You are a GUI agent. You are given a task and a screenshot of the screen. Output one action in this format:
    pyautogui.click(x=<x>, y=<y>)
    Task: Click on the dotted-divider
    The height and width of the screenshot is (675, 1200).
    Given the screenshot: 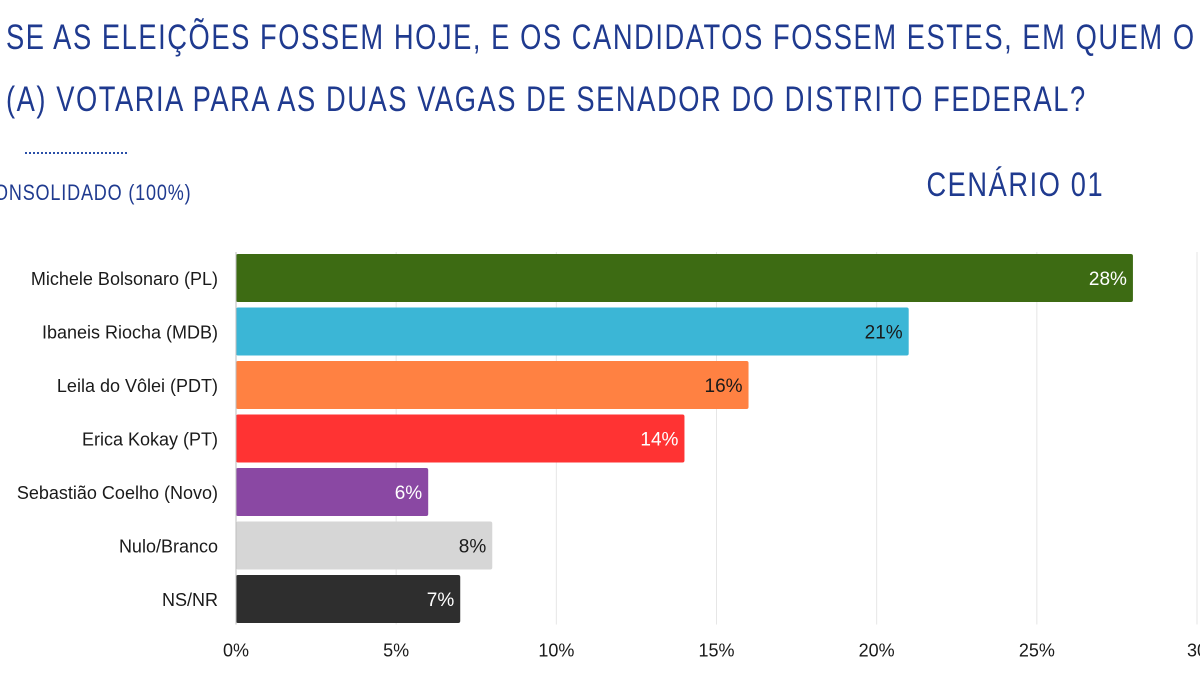 What is the action you would take?
    pyautogui.click(x=76, y=153)
    